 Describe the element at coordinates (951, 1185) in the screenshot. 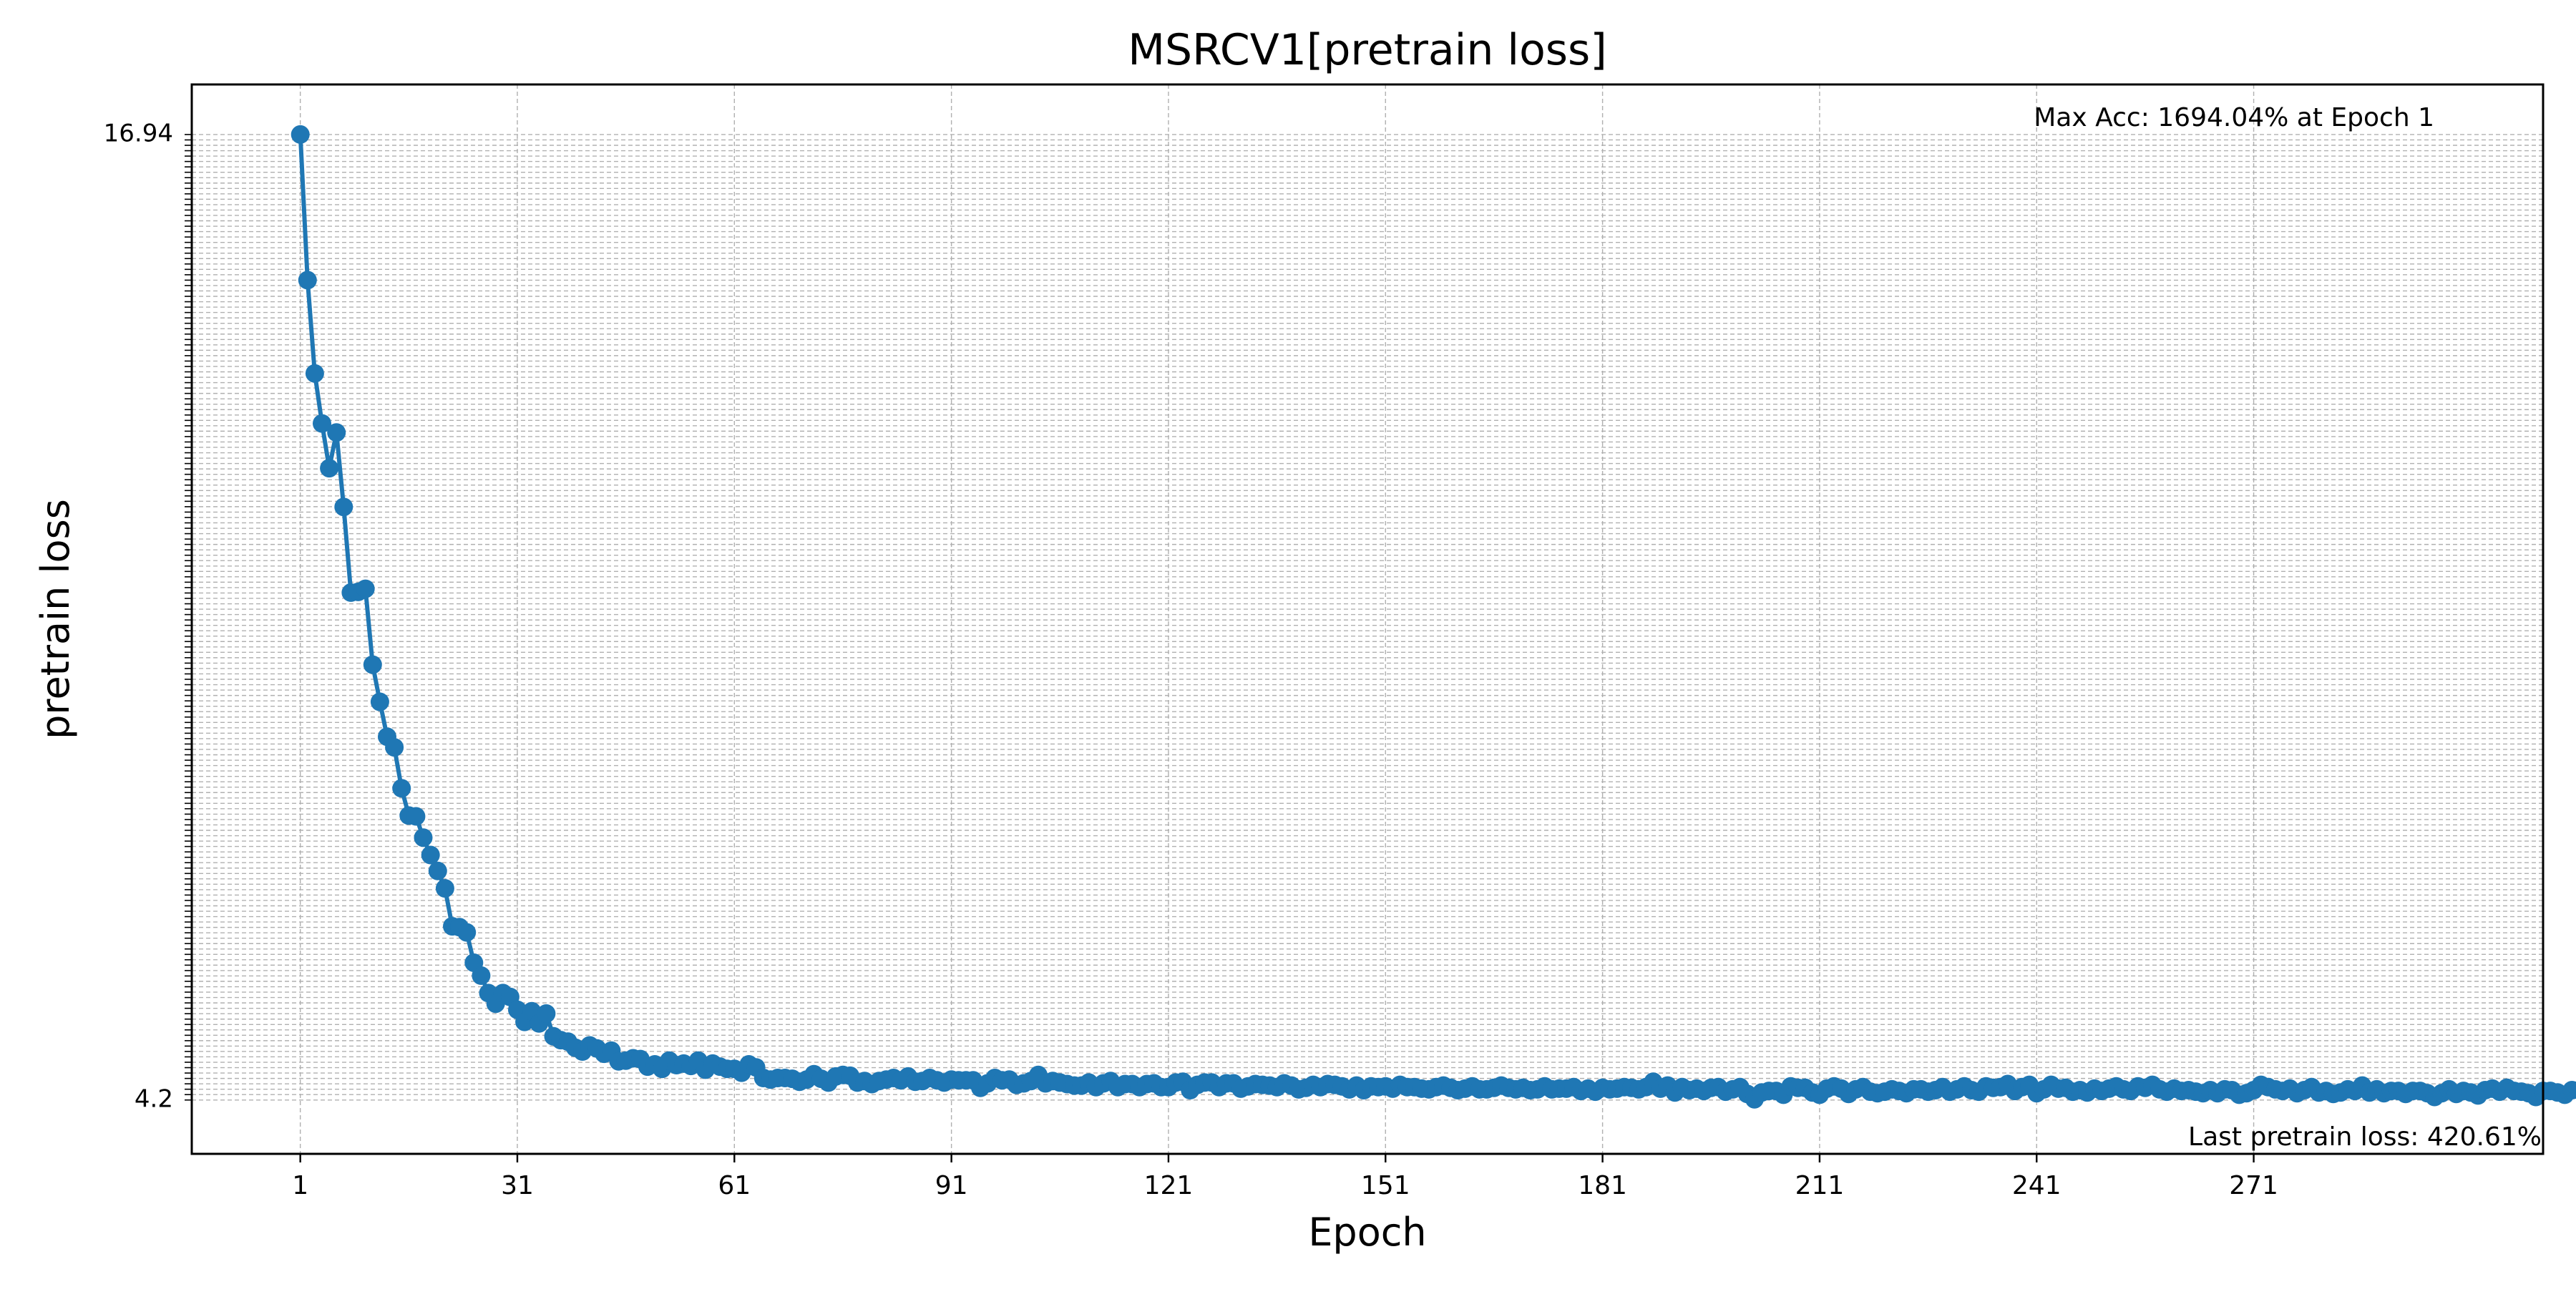

I see `x-tick-label: 91` at that location.